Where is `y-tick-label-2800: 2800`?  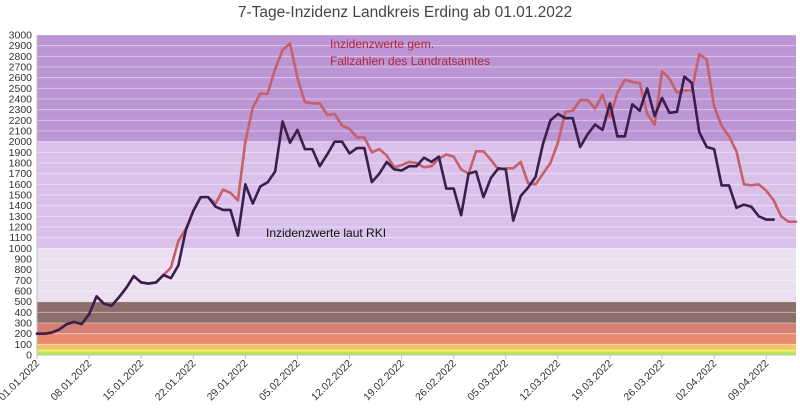
y-tick-label-2800: 2800 is located at coordinates (21, 57).